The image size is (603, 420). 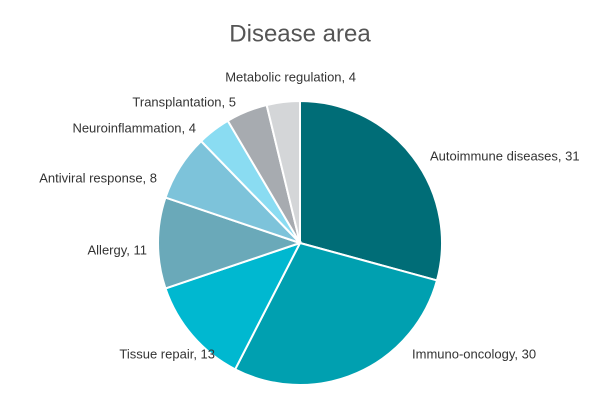 What do you see at coordinates (118, 249) in the screenshot?
I see `slice-label: Allergy, 11` at bounding box center [118, 249].